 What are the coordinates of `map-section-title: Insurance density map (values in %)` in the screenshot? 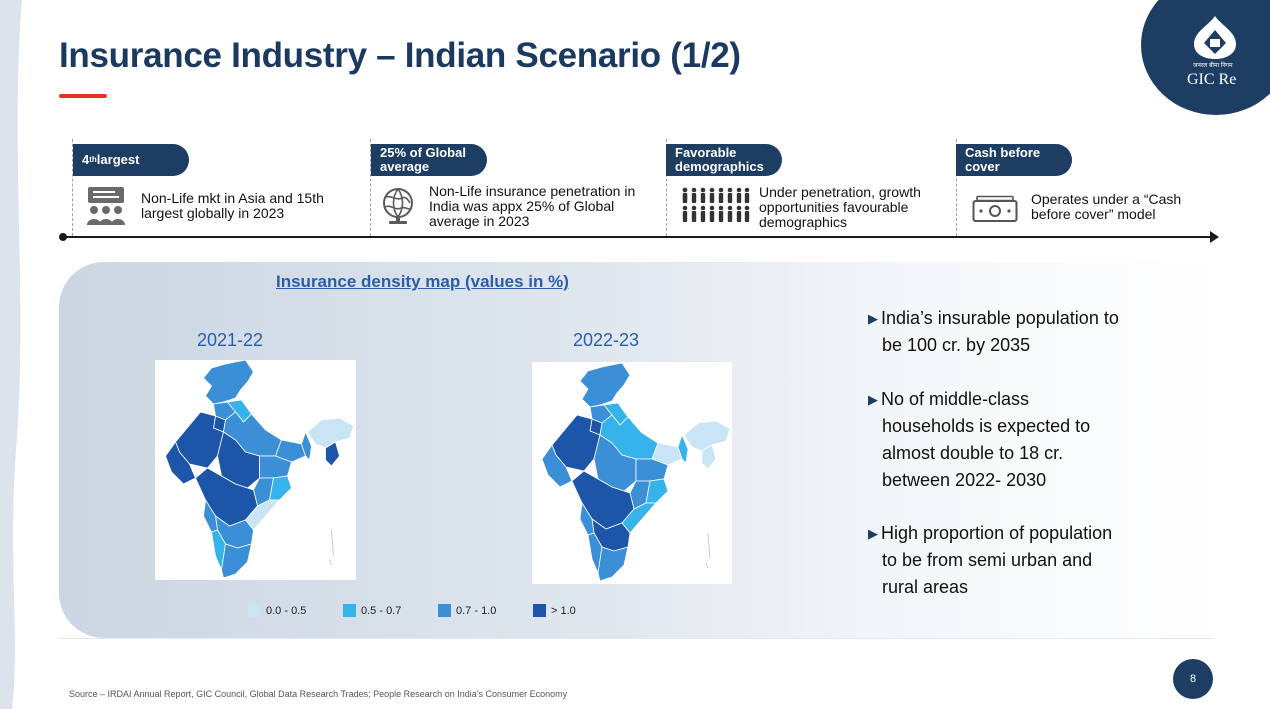 It's located at (422, 281).